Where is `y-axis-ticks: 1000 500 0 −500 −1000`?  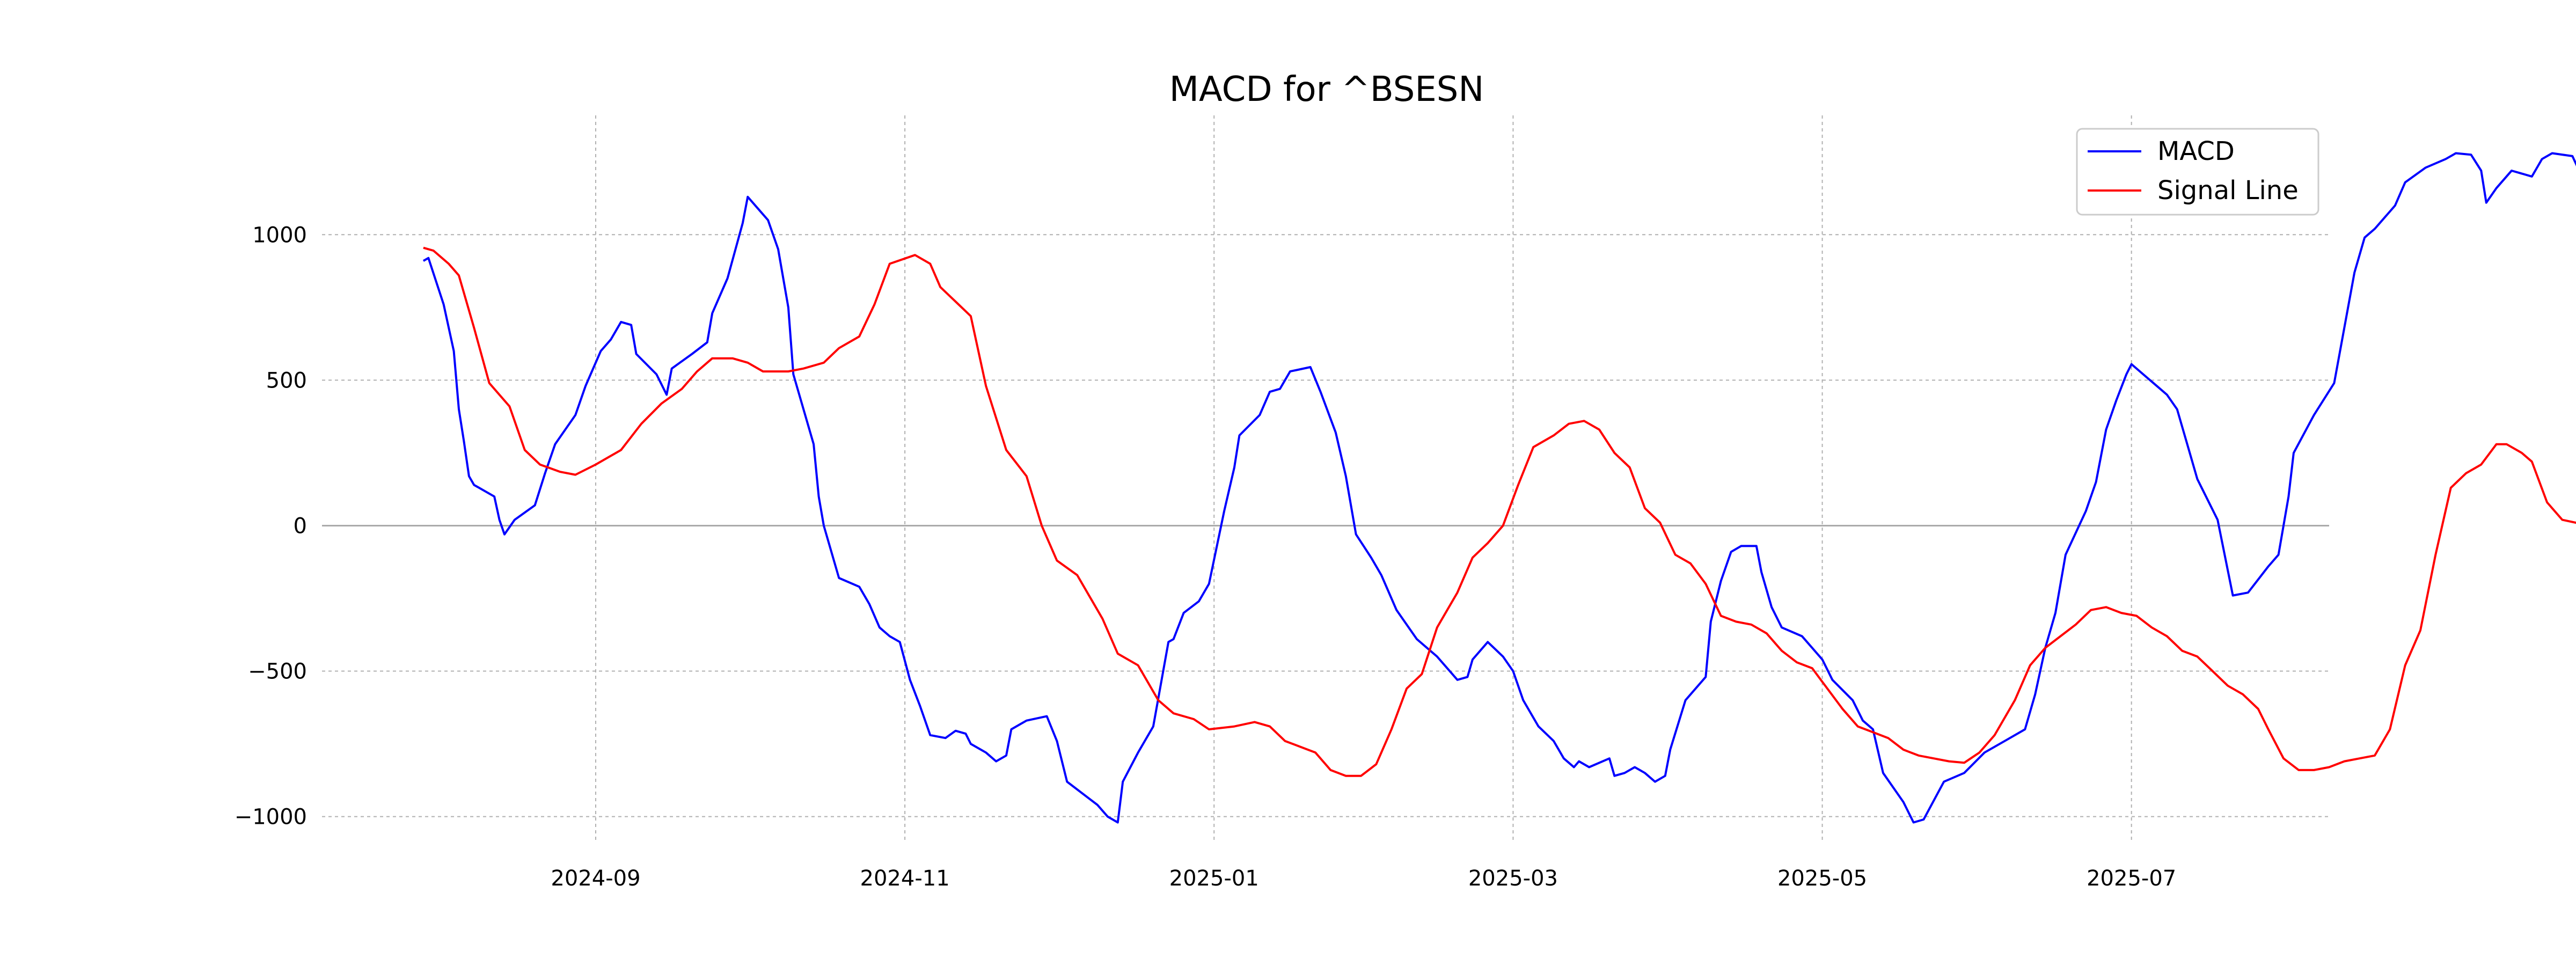 y-axis-ticks: 1000 500 0 −500 −1000 is located at coordinates (271, 526).